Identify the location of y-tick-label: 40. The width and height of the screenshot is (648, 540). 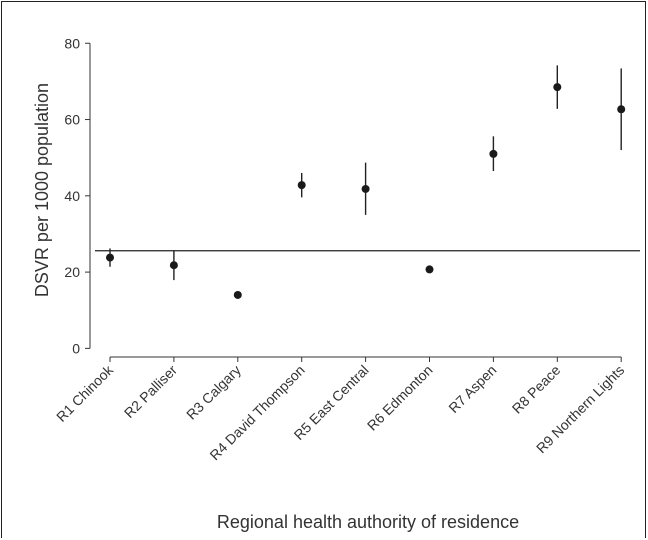
(72, 196).